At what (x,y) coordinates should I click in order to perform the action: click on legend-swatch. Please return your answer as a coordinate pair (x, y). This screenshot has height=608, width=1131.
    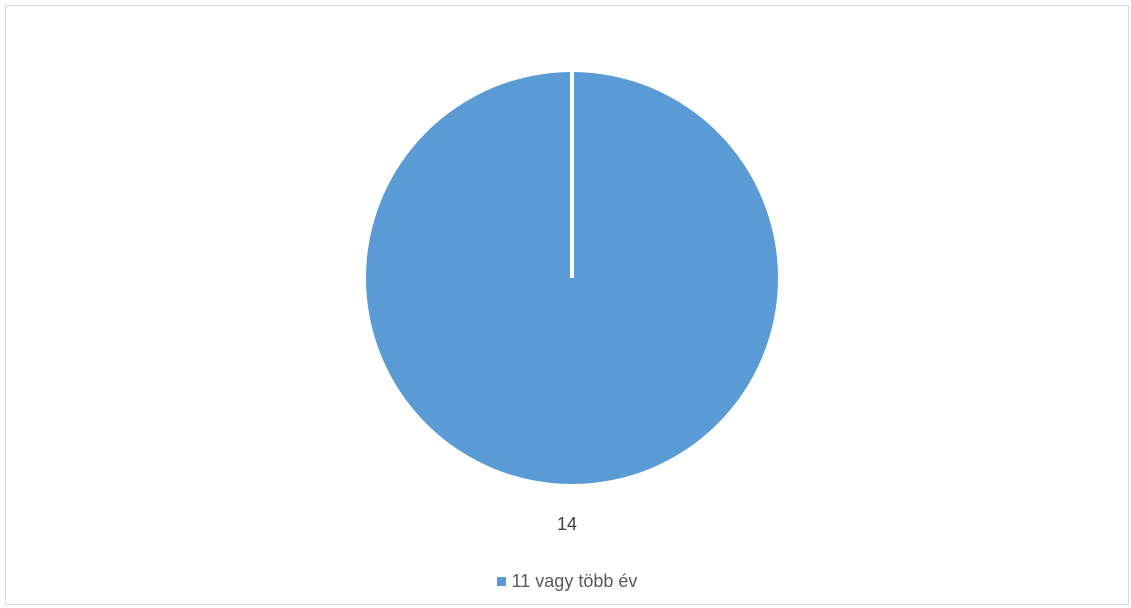
    Looking at the image, I should click on (501, 581).